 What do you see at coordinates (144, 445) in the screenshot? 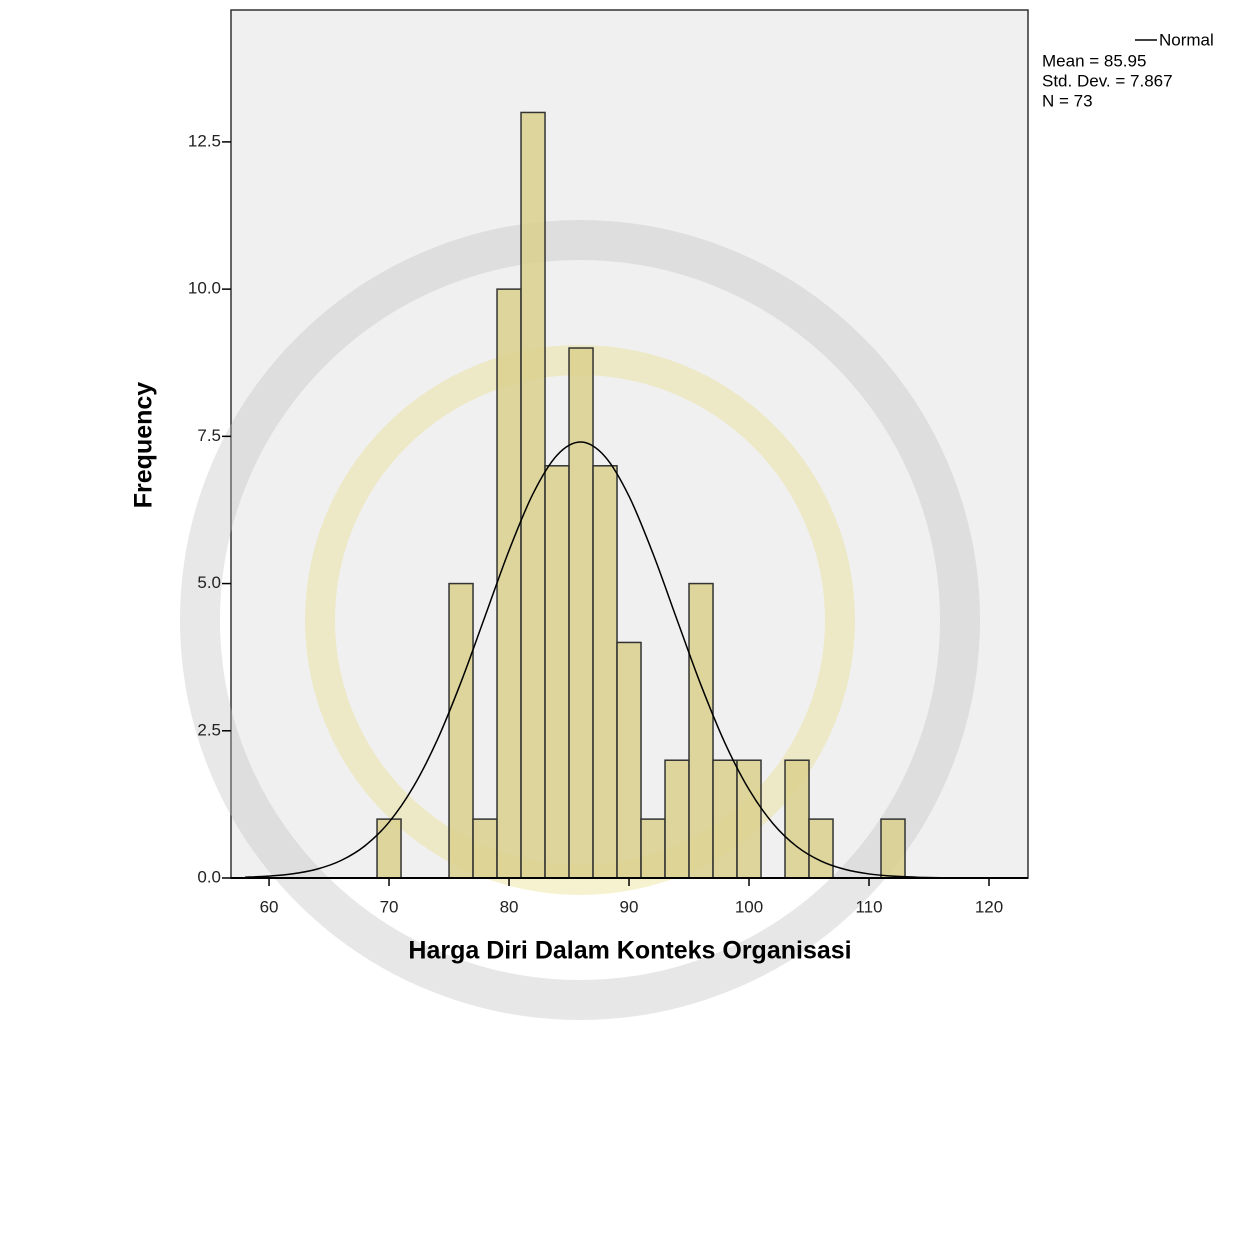
I see `y-axis-title: Frequency` at bounding box center [144, 445].